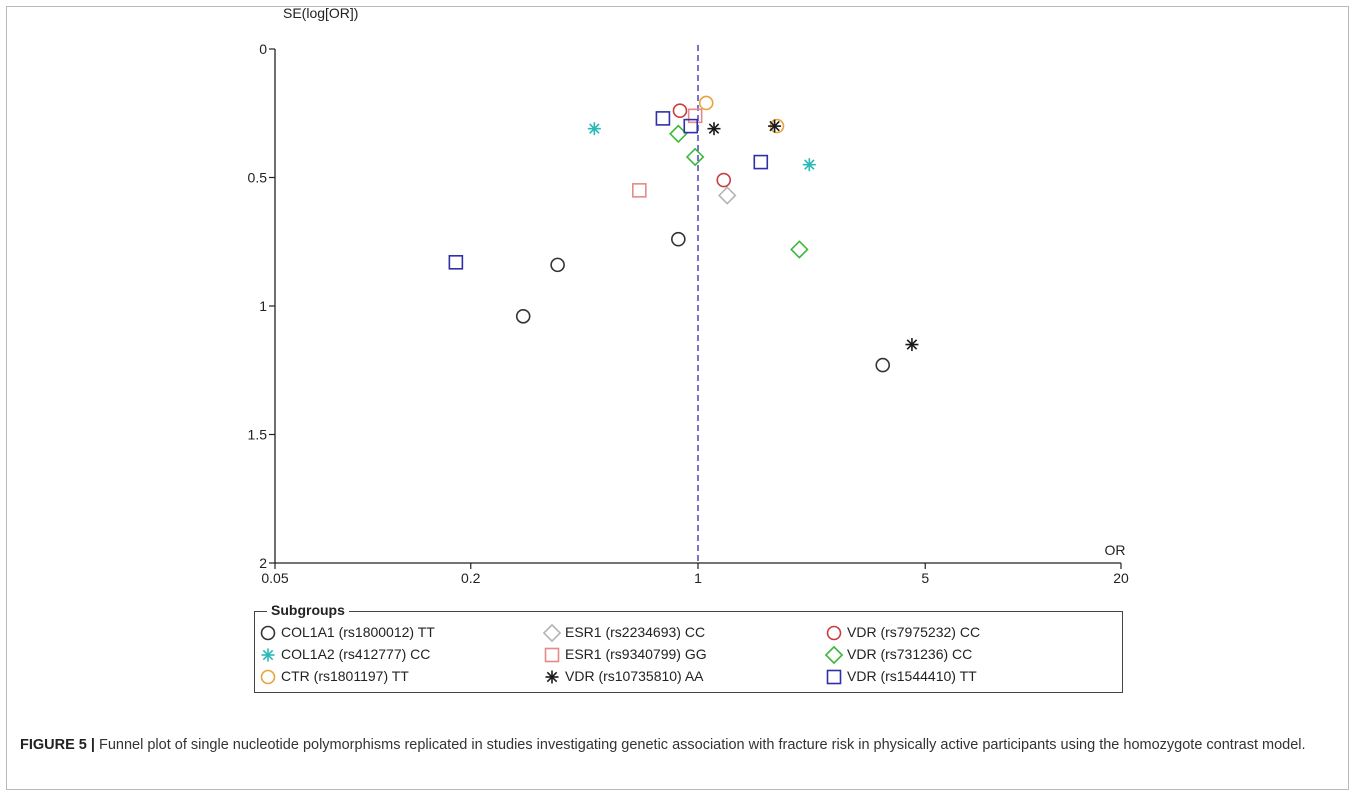 This screenshot has width=1355, height=796. What do you see at coordinates (634, 676) in the screenshot?
I see `legend-label: VDR (rs10735810) AA` at bounding box center [634, 676].